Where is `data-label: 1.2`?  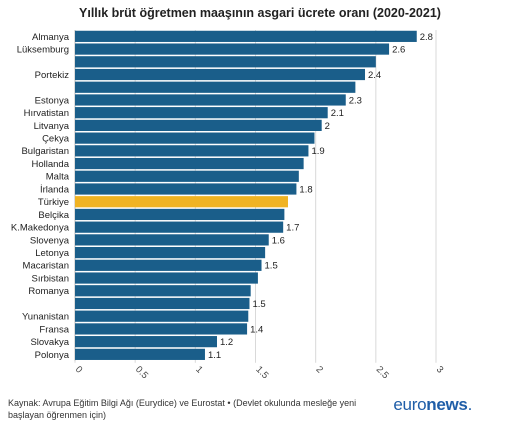
data-label: 1.2 is located at coordinates (226, 342).